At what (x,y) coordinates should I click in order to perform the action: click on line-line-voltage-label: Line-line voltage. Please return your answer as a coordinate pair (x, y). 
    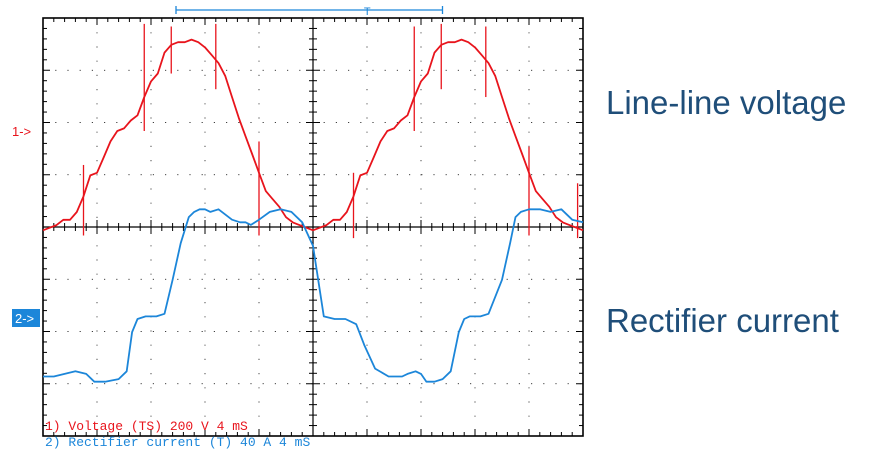
    Looking at the image, I should click on (726, 102).